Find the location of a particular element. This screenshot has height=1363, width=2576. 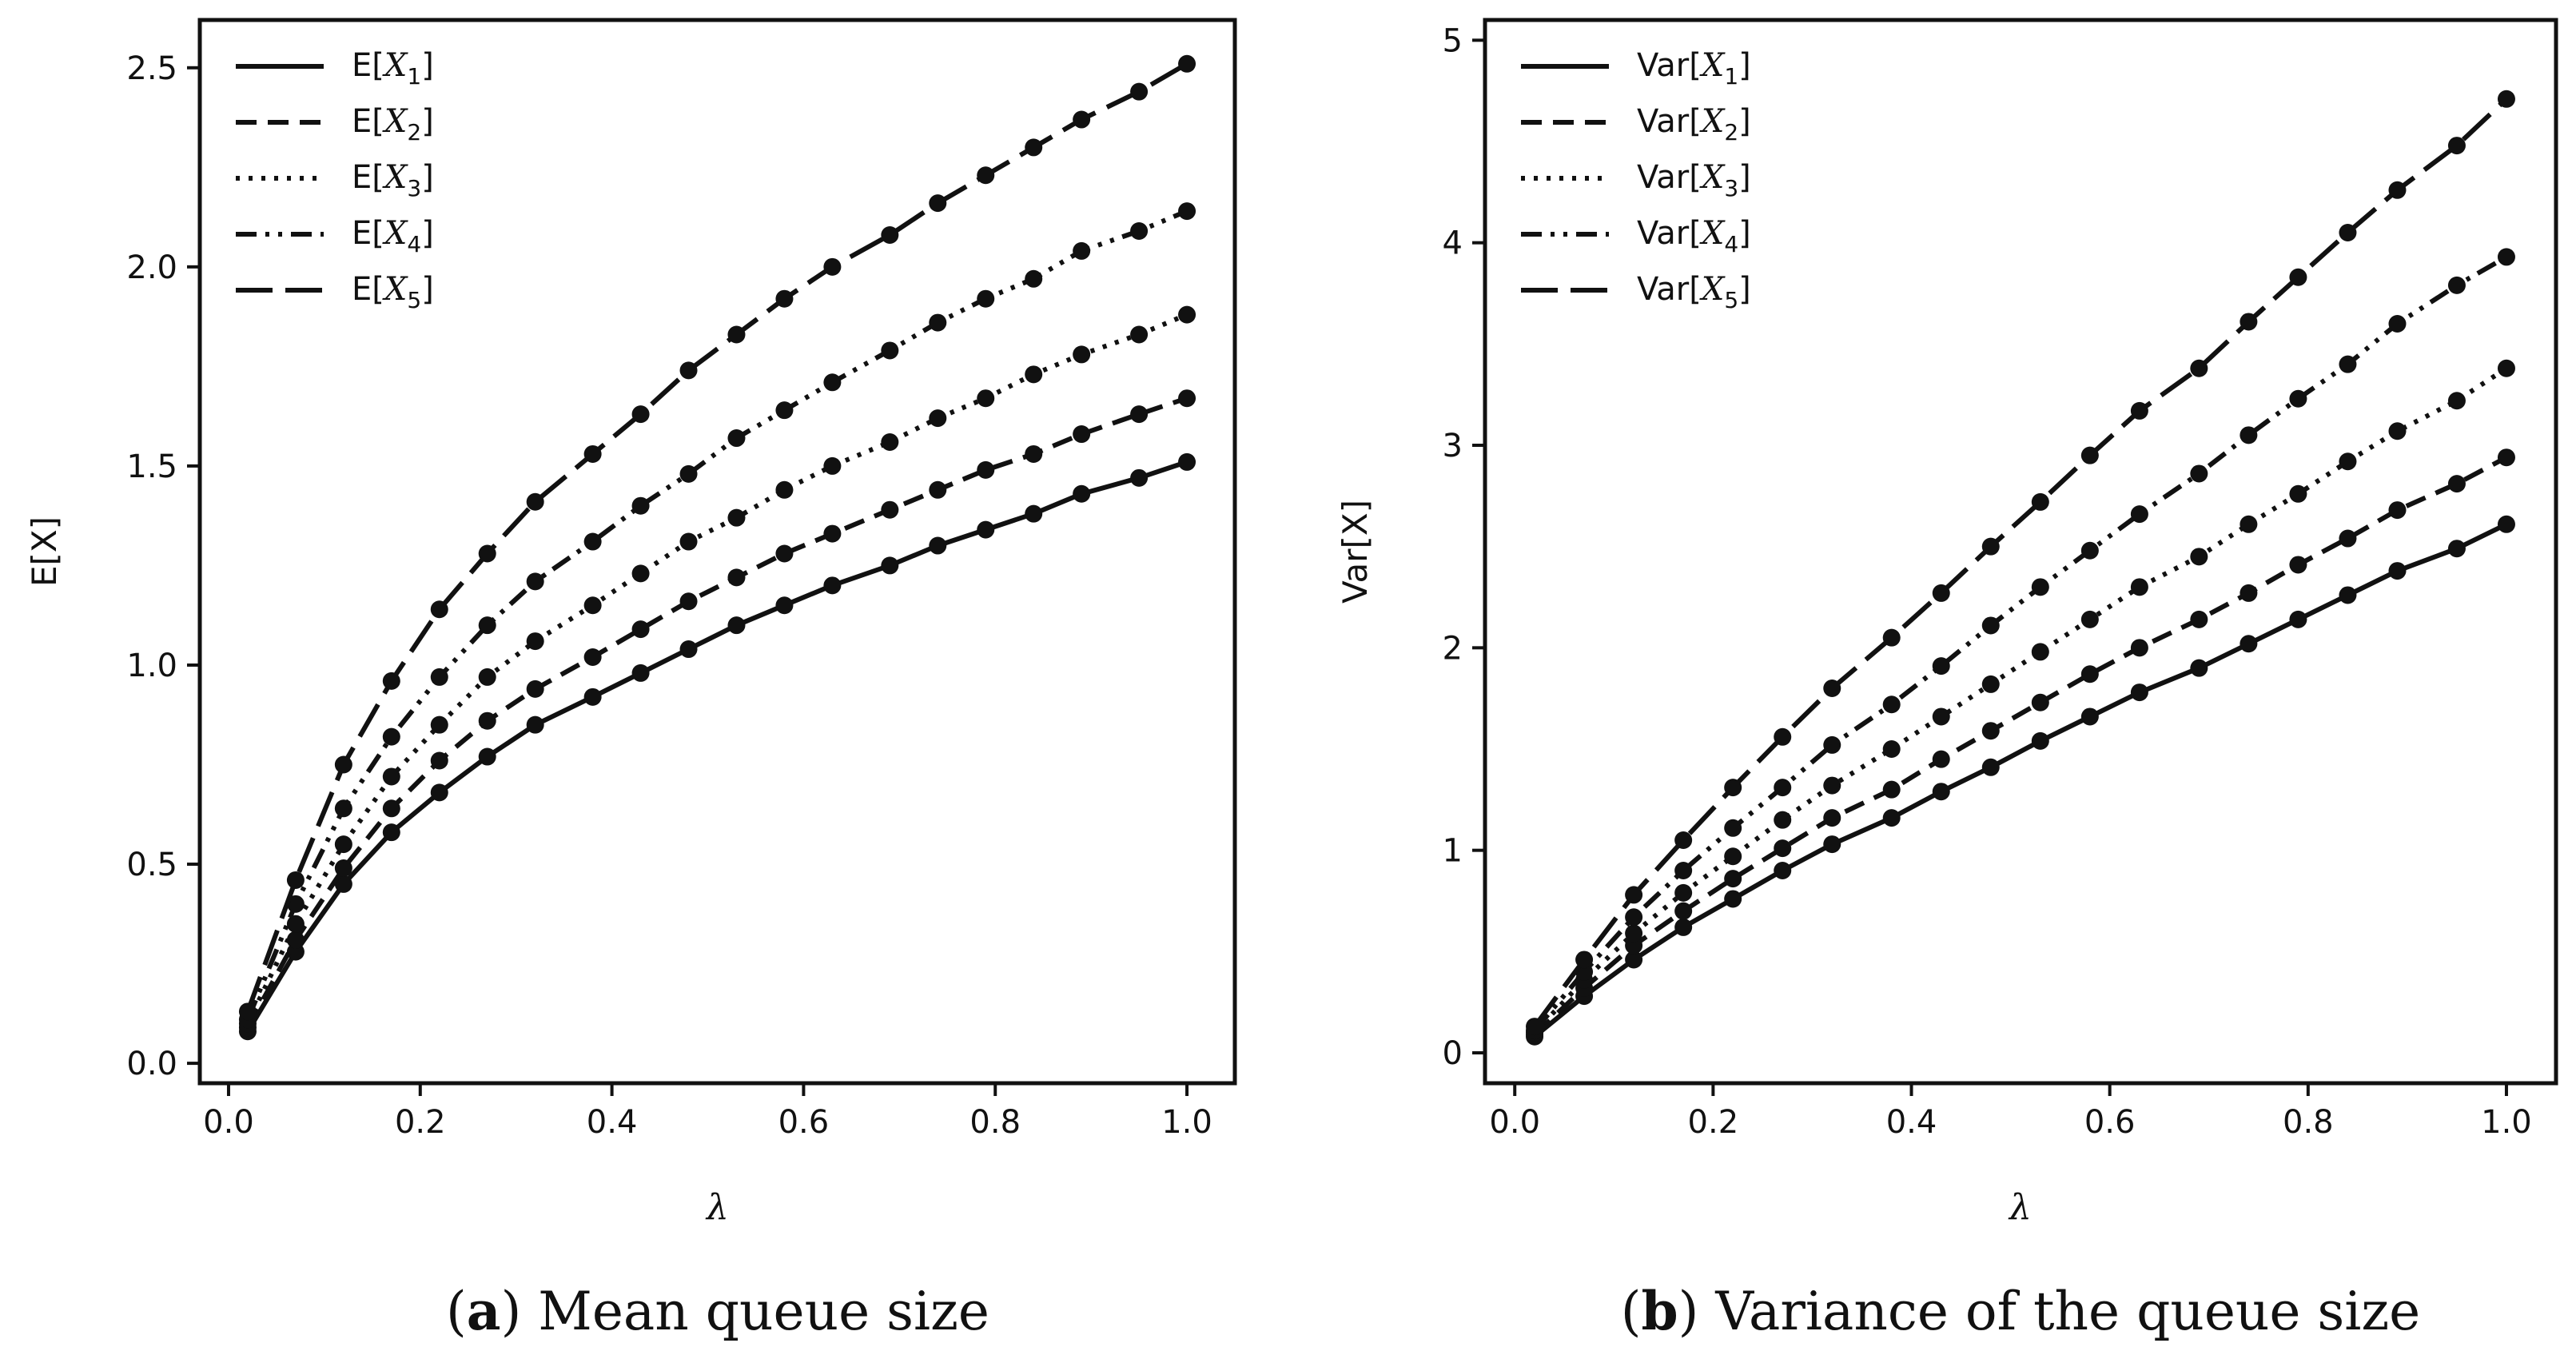

y-tick-label: 0.5 is located at coordinates (151, 865).